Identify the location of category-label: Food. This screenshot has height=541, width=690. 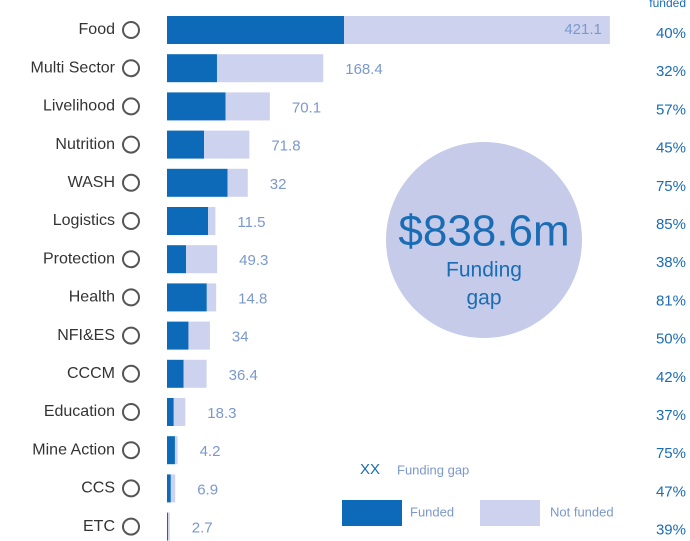
(97, 29).